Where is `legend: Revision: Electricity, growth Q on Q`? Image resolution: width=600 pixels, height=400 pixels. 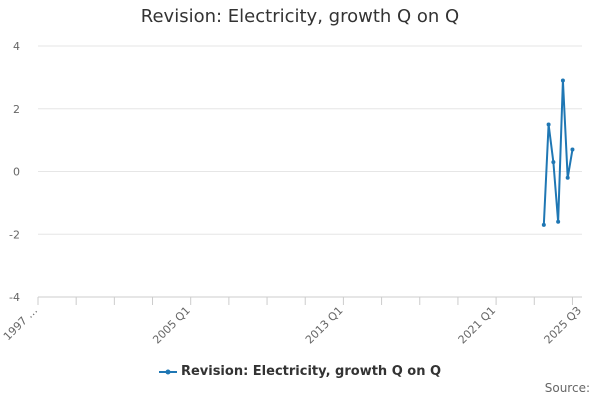
legend: Revision: Electricity, growth Q on Q is located at coordinates (300, 371).